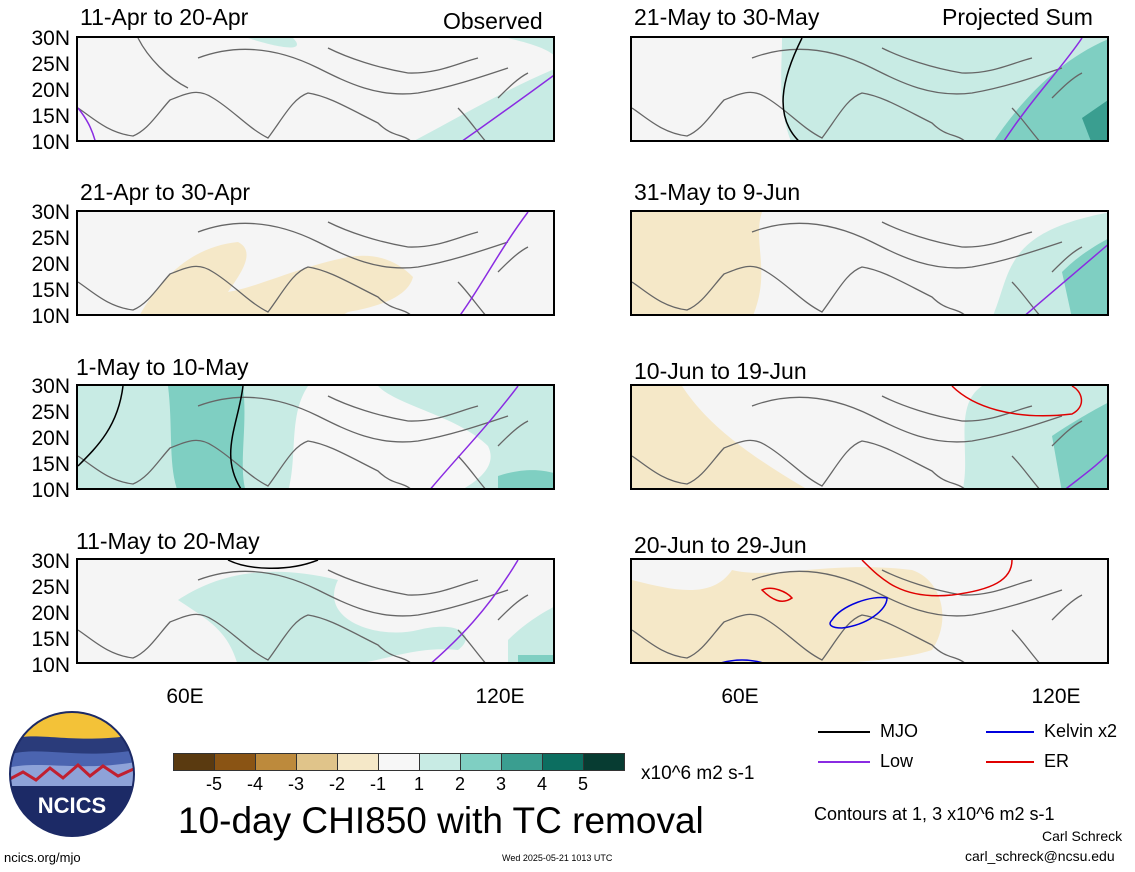  What do you see at coordinates (500, 784) in the screenshot?
I see `colorbar-tick-label: 3` at bounding box center [500, 784].